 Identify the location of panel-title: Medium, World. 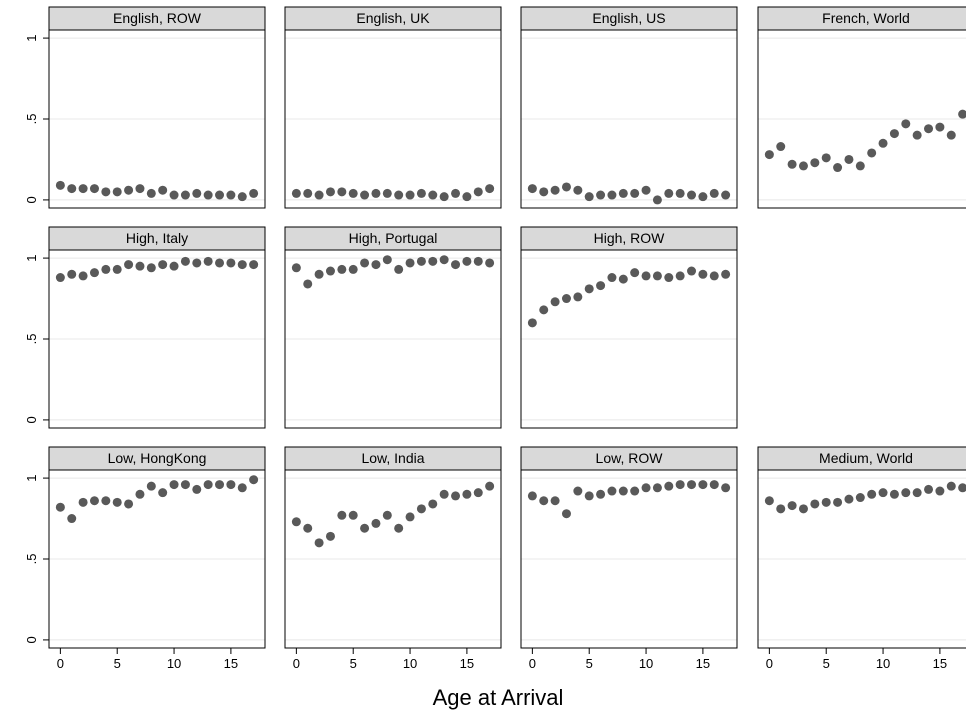
(866, 458).